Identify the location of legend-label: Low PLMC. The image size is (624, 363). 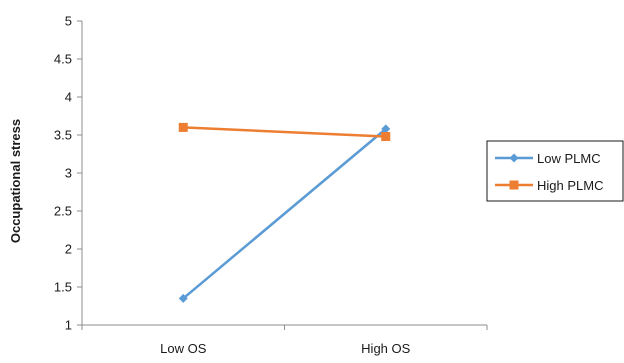
(569, 158).